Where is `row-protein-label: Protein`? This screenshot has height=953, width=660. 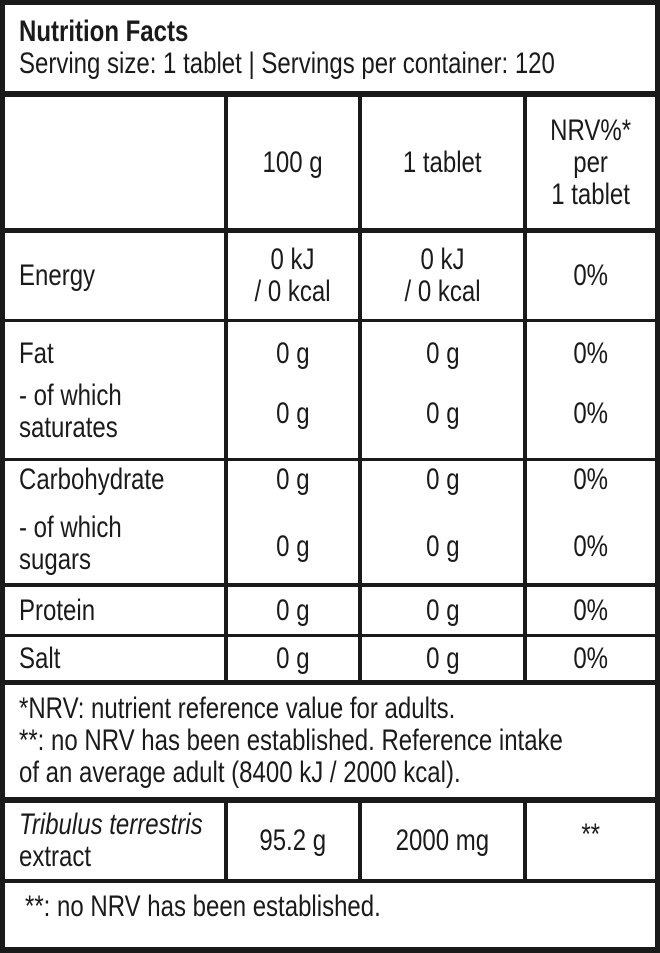
row-protein-label: Protein is located at coordinates (114, 610).